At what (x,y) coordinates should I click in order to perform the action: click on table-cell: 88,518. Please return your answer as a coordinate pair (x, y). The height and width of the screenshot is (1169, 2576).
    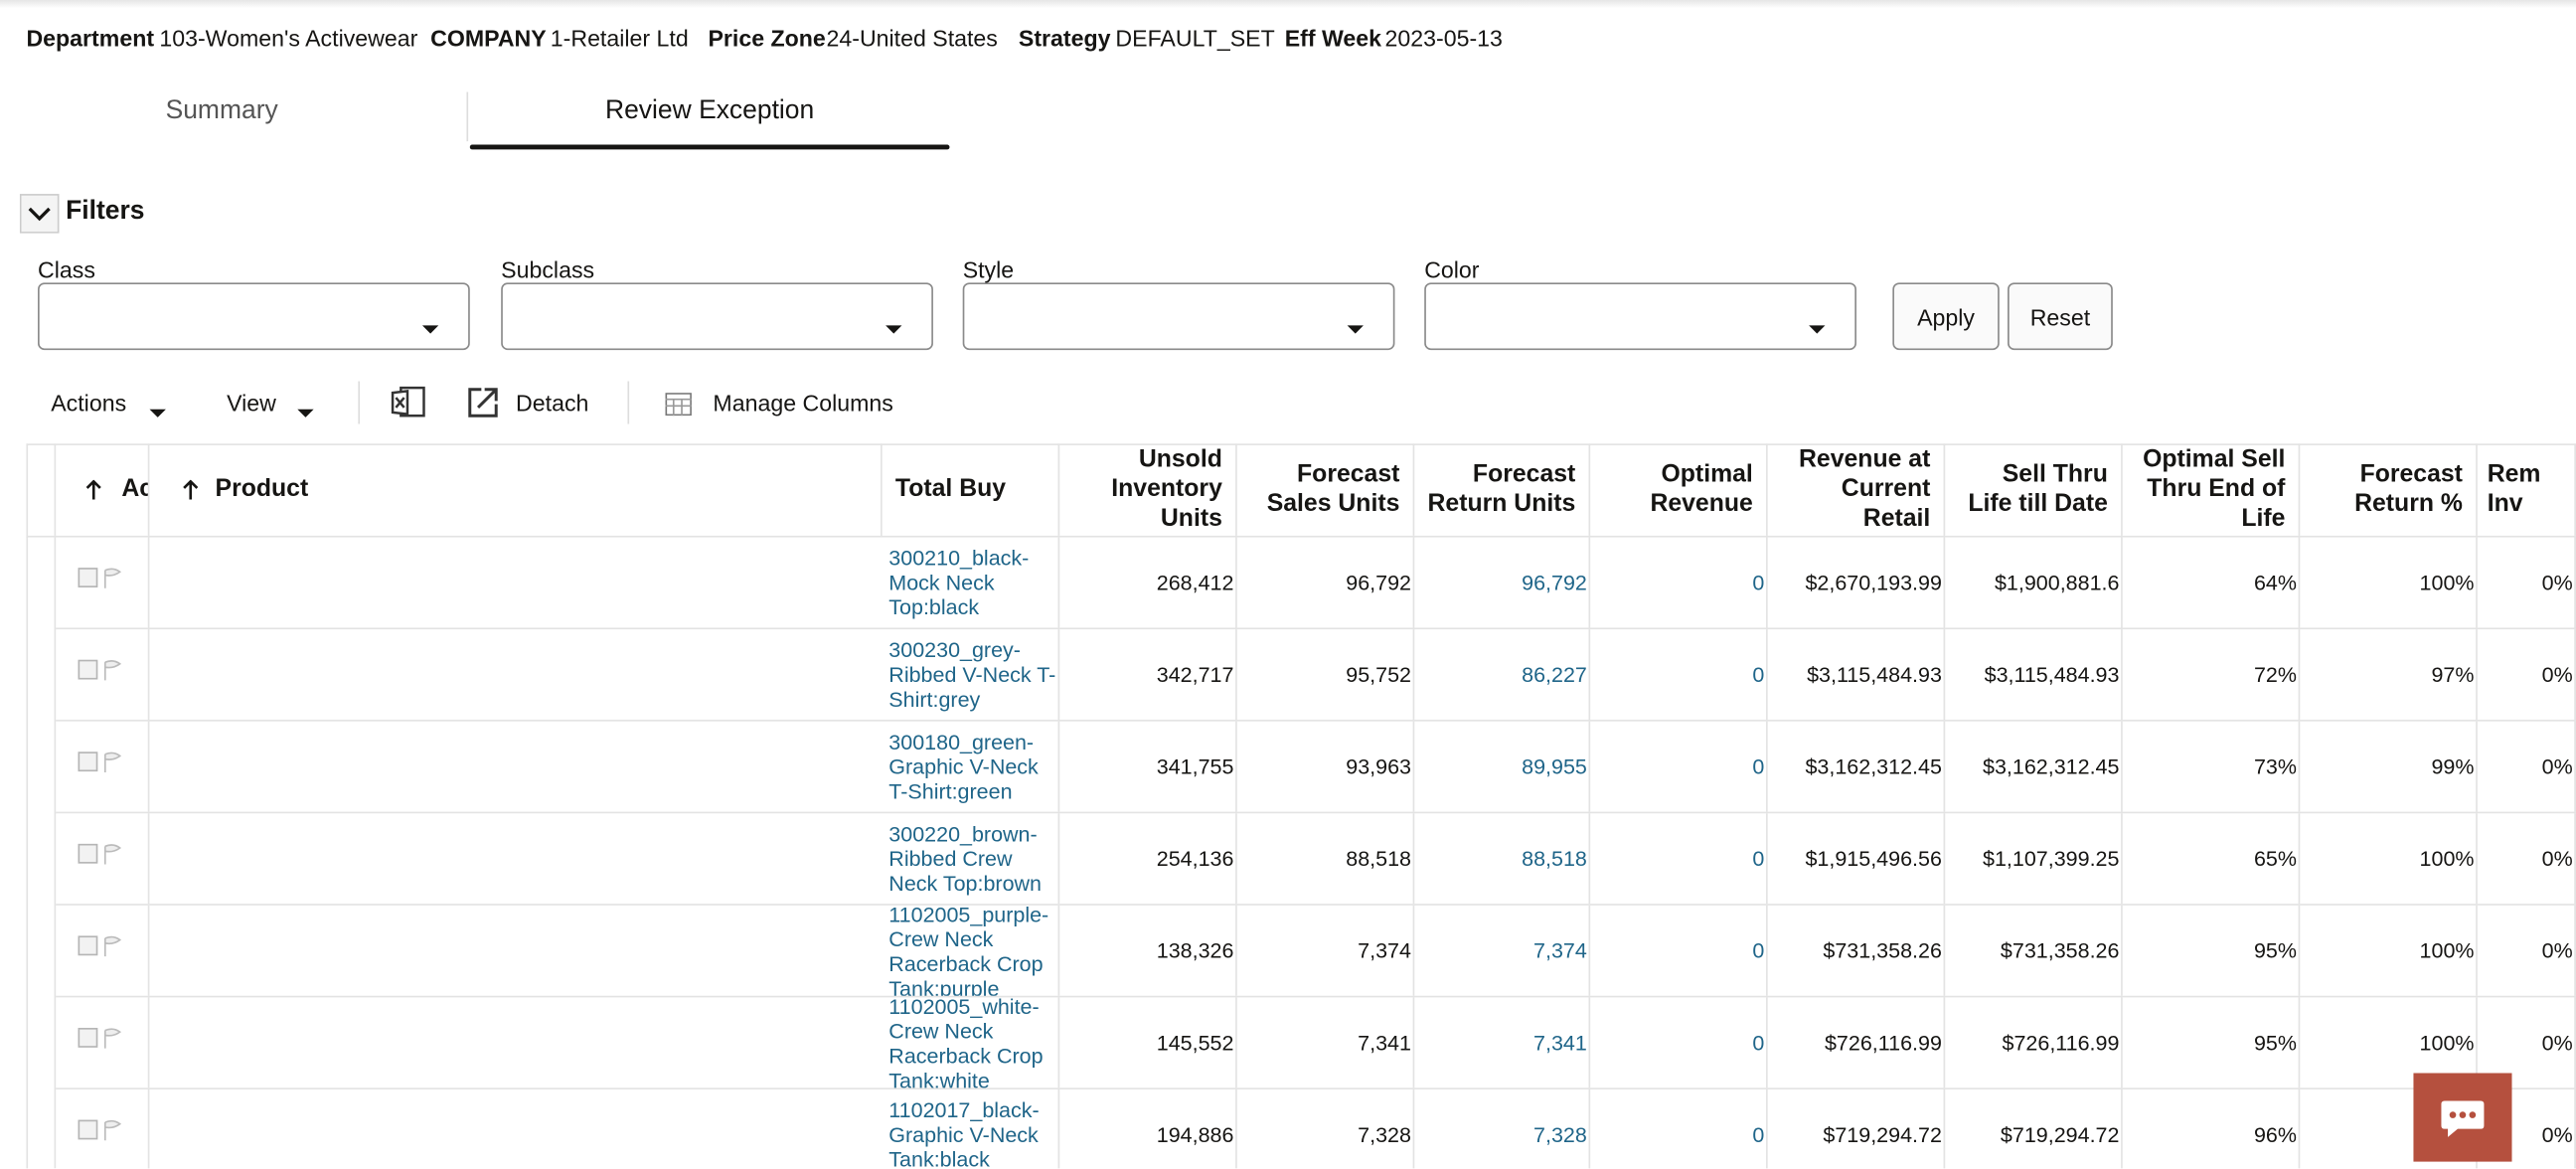
    Looking at the image, I should click on (1502, 859).